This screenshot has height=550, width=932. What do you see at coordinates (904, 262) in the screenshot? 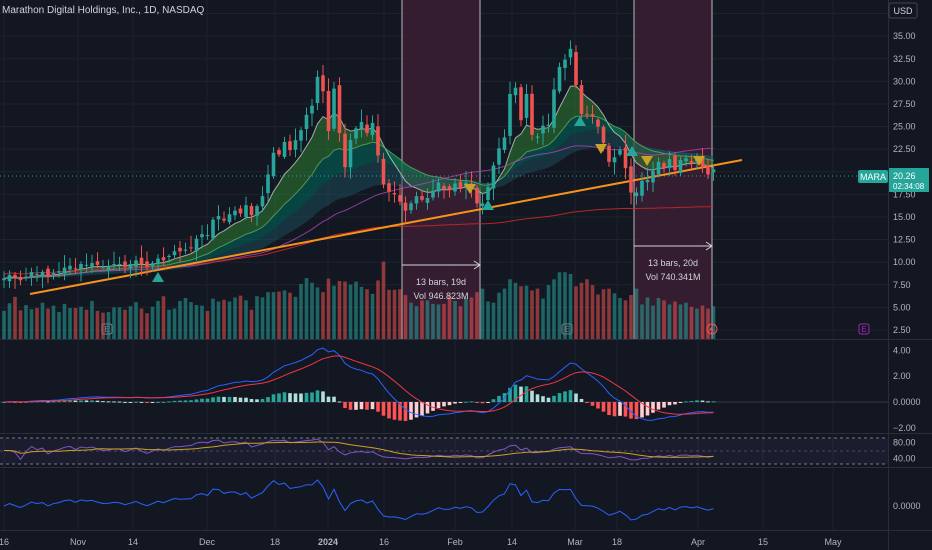
I see `price-axis-tick-label: 10.00` at bounding box center [904, 262].